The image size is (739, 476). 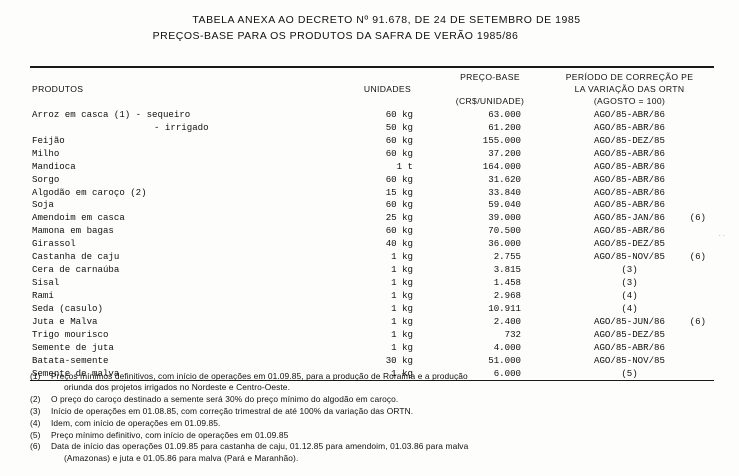 What do you see at coordinates (629, 77) in the screenshot?
I see `header-label-periodo-line1: PERÍODO DE CORREÇÃO PE` at bounding box center [629, 77].